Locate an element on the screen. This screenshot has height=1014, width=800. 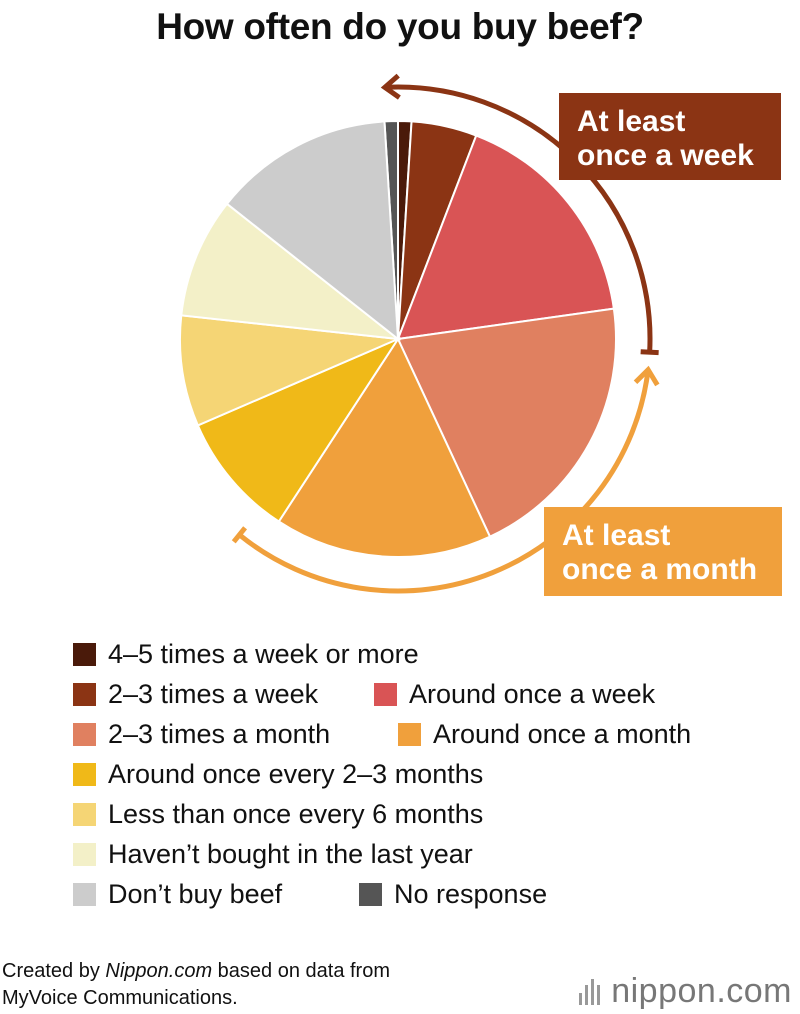
pie-slice-less-than-once-every-6-months is located at coordinates (290, 370).